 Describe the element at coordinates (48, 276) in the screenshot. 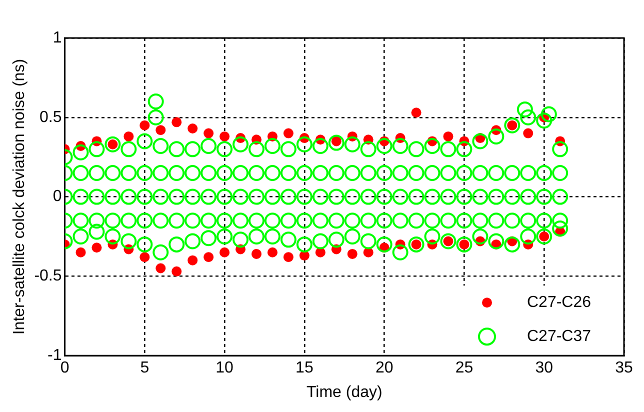

I see `y-tick-label: -0.5` at that location.